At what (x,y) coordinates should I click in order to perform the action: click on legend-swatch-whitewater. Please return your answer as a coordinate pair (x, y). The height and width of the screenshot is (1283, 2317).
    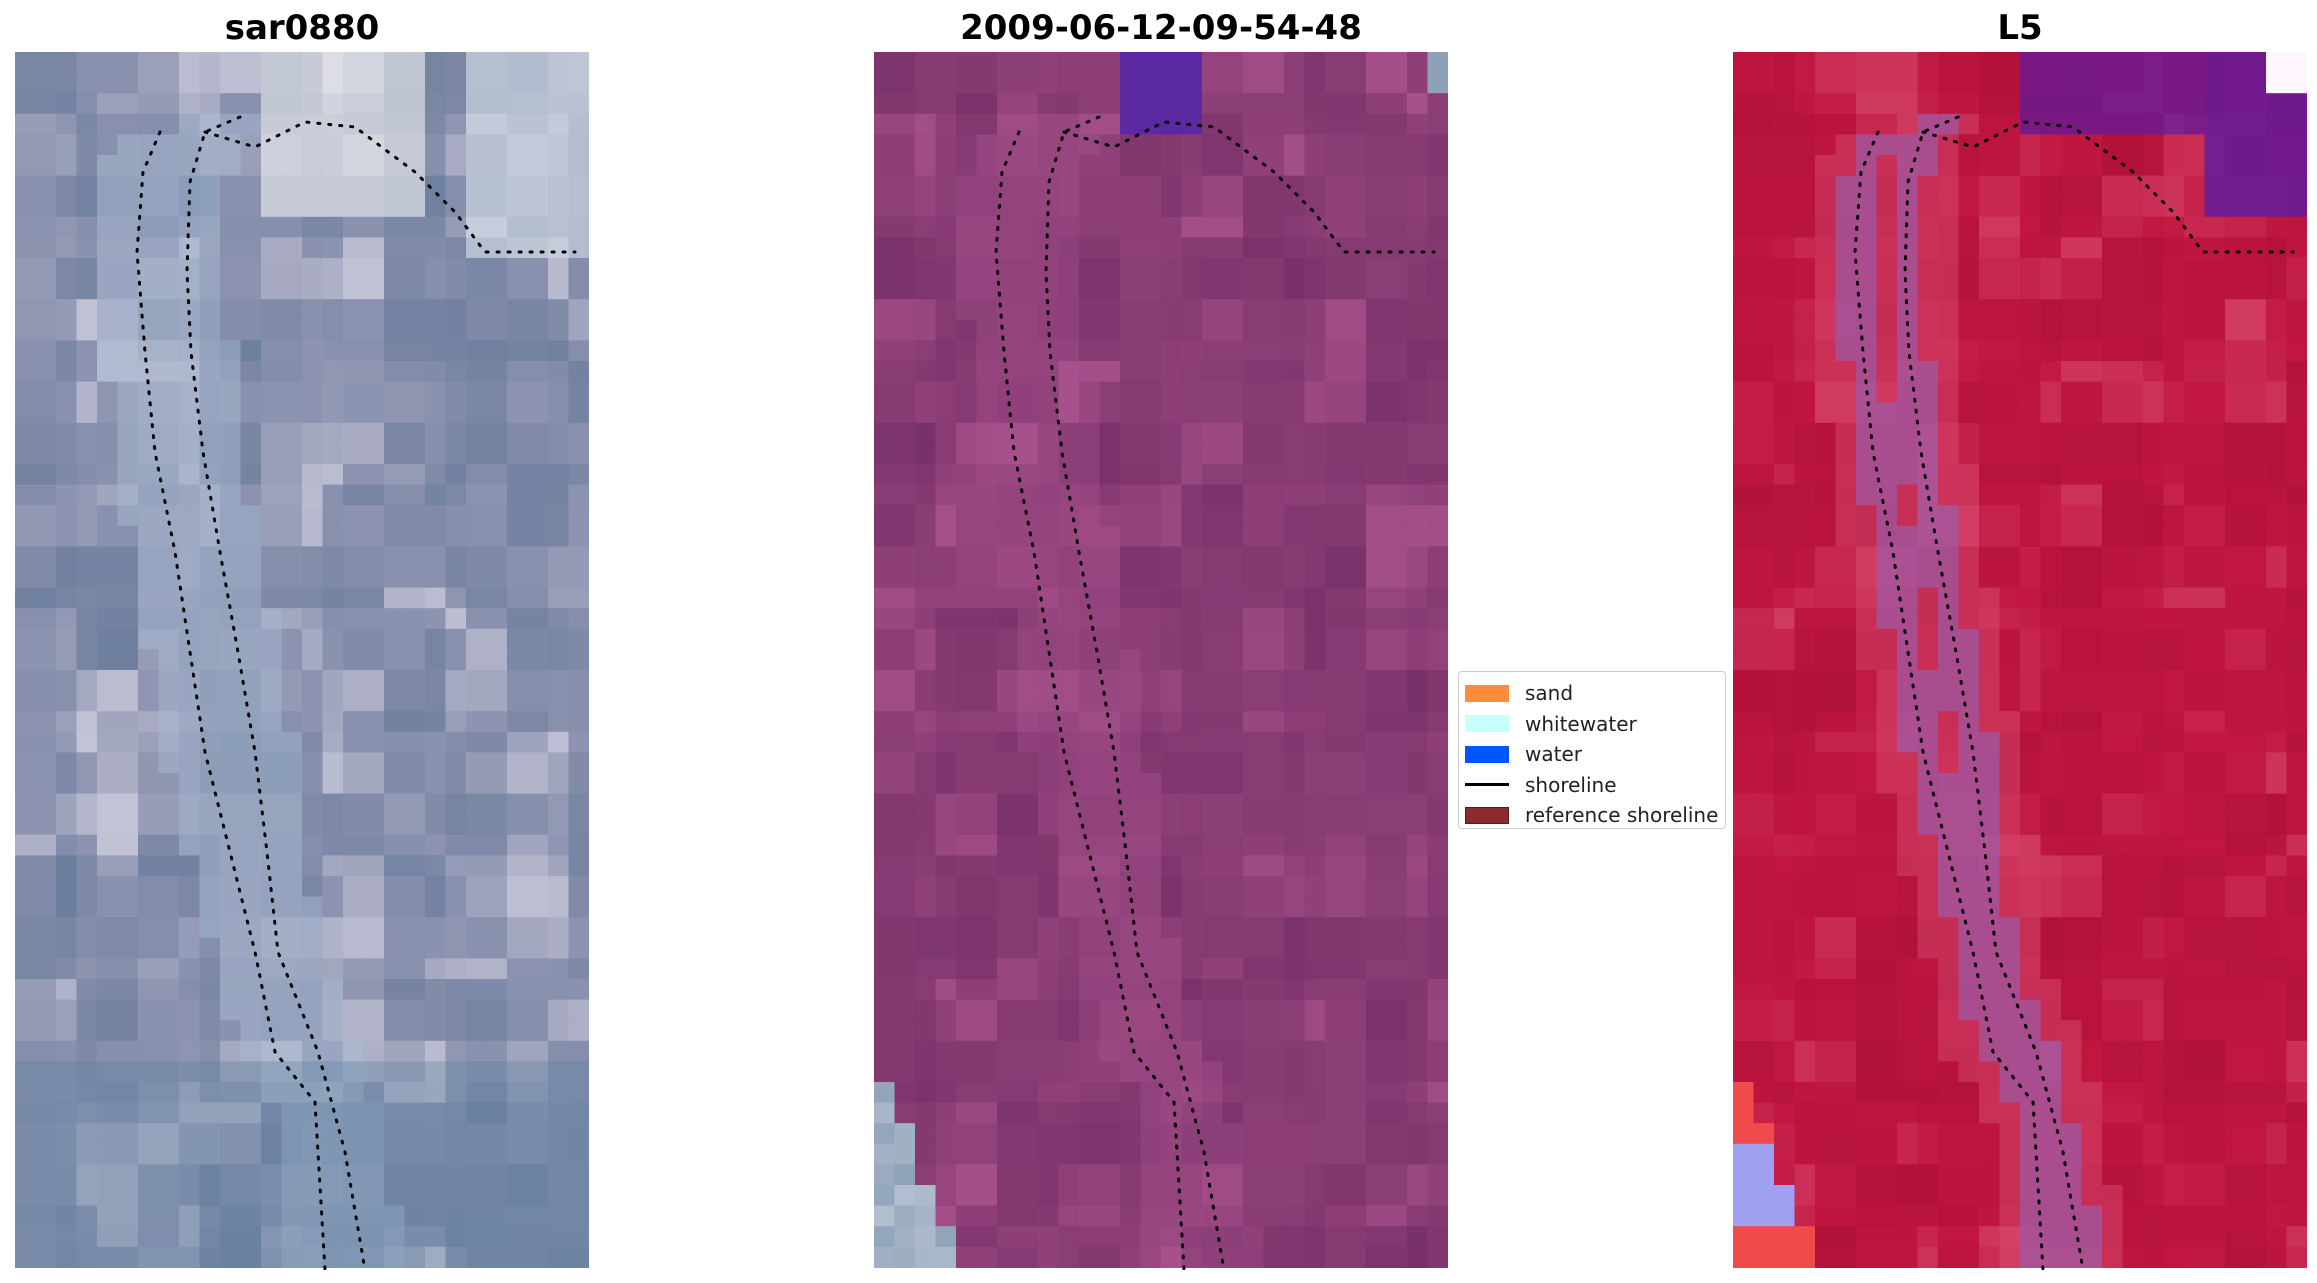
    Looking at the image, I should click on (1487, 724).